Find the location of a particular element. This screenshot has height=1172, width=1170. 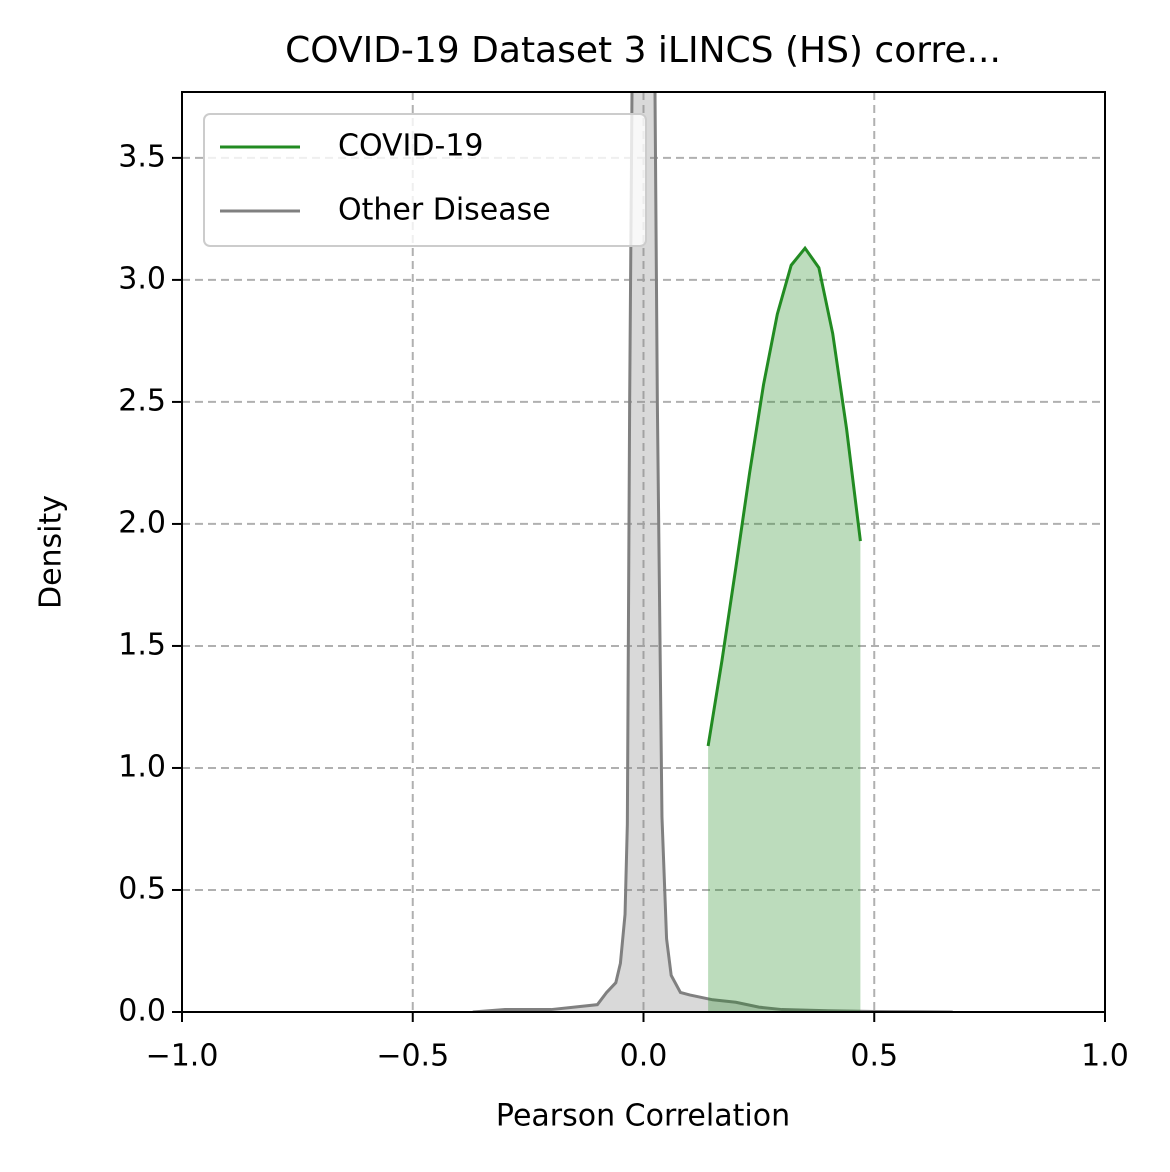

density-area is located at coordinates (784, 630).